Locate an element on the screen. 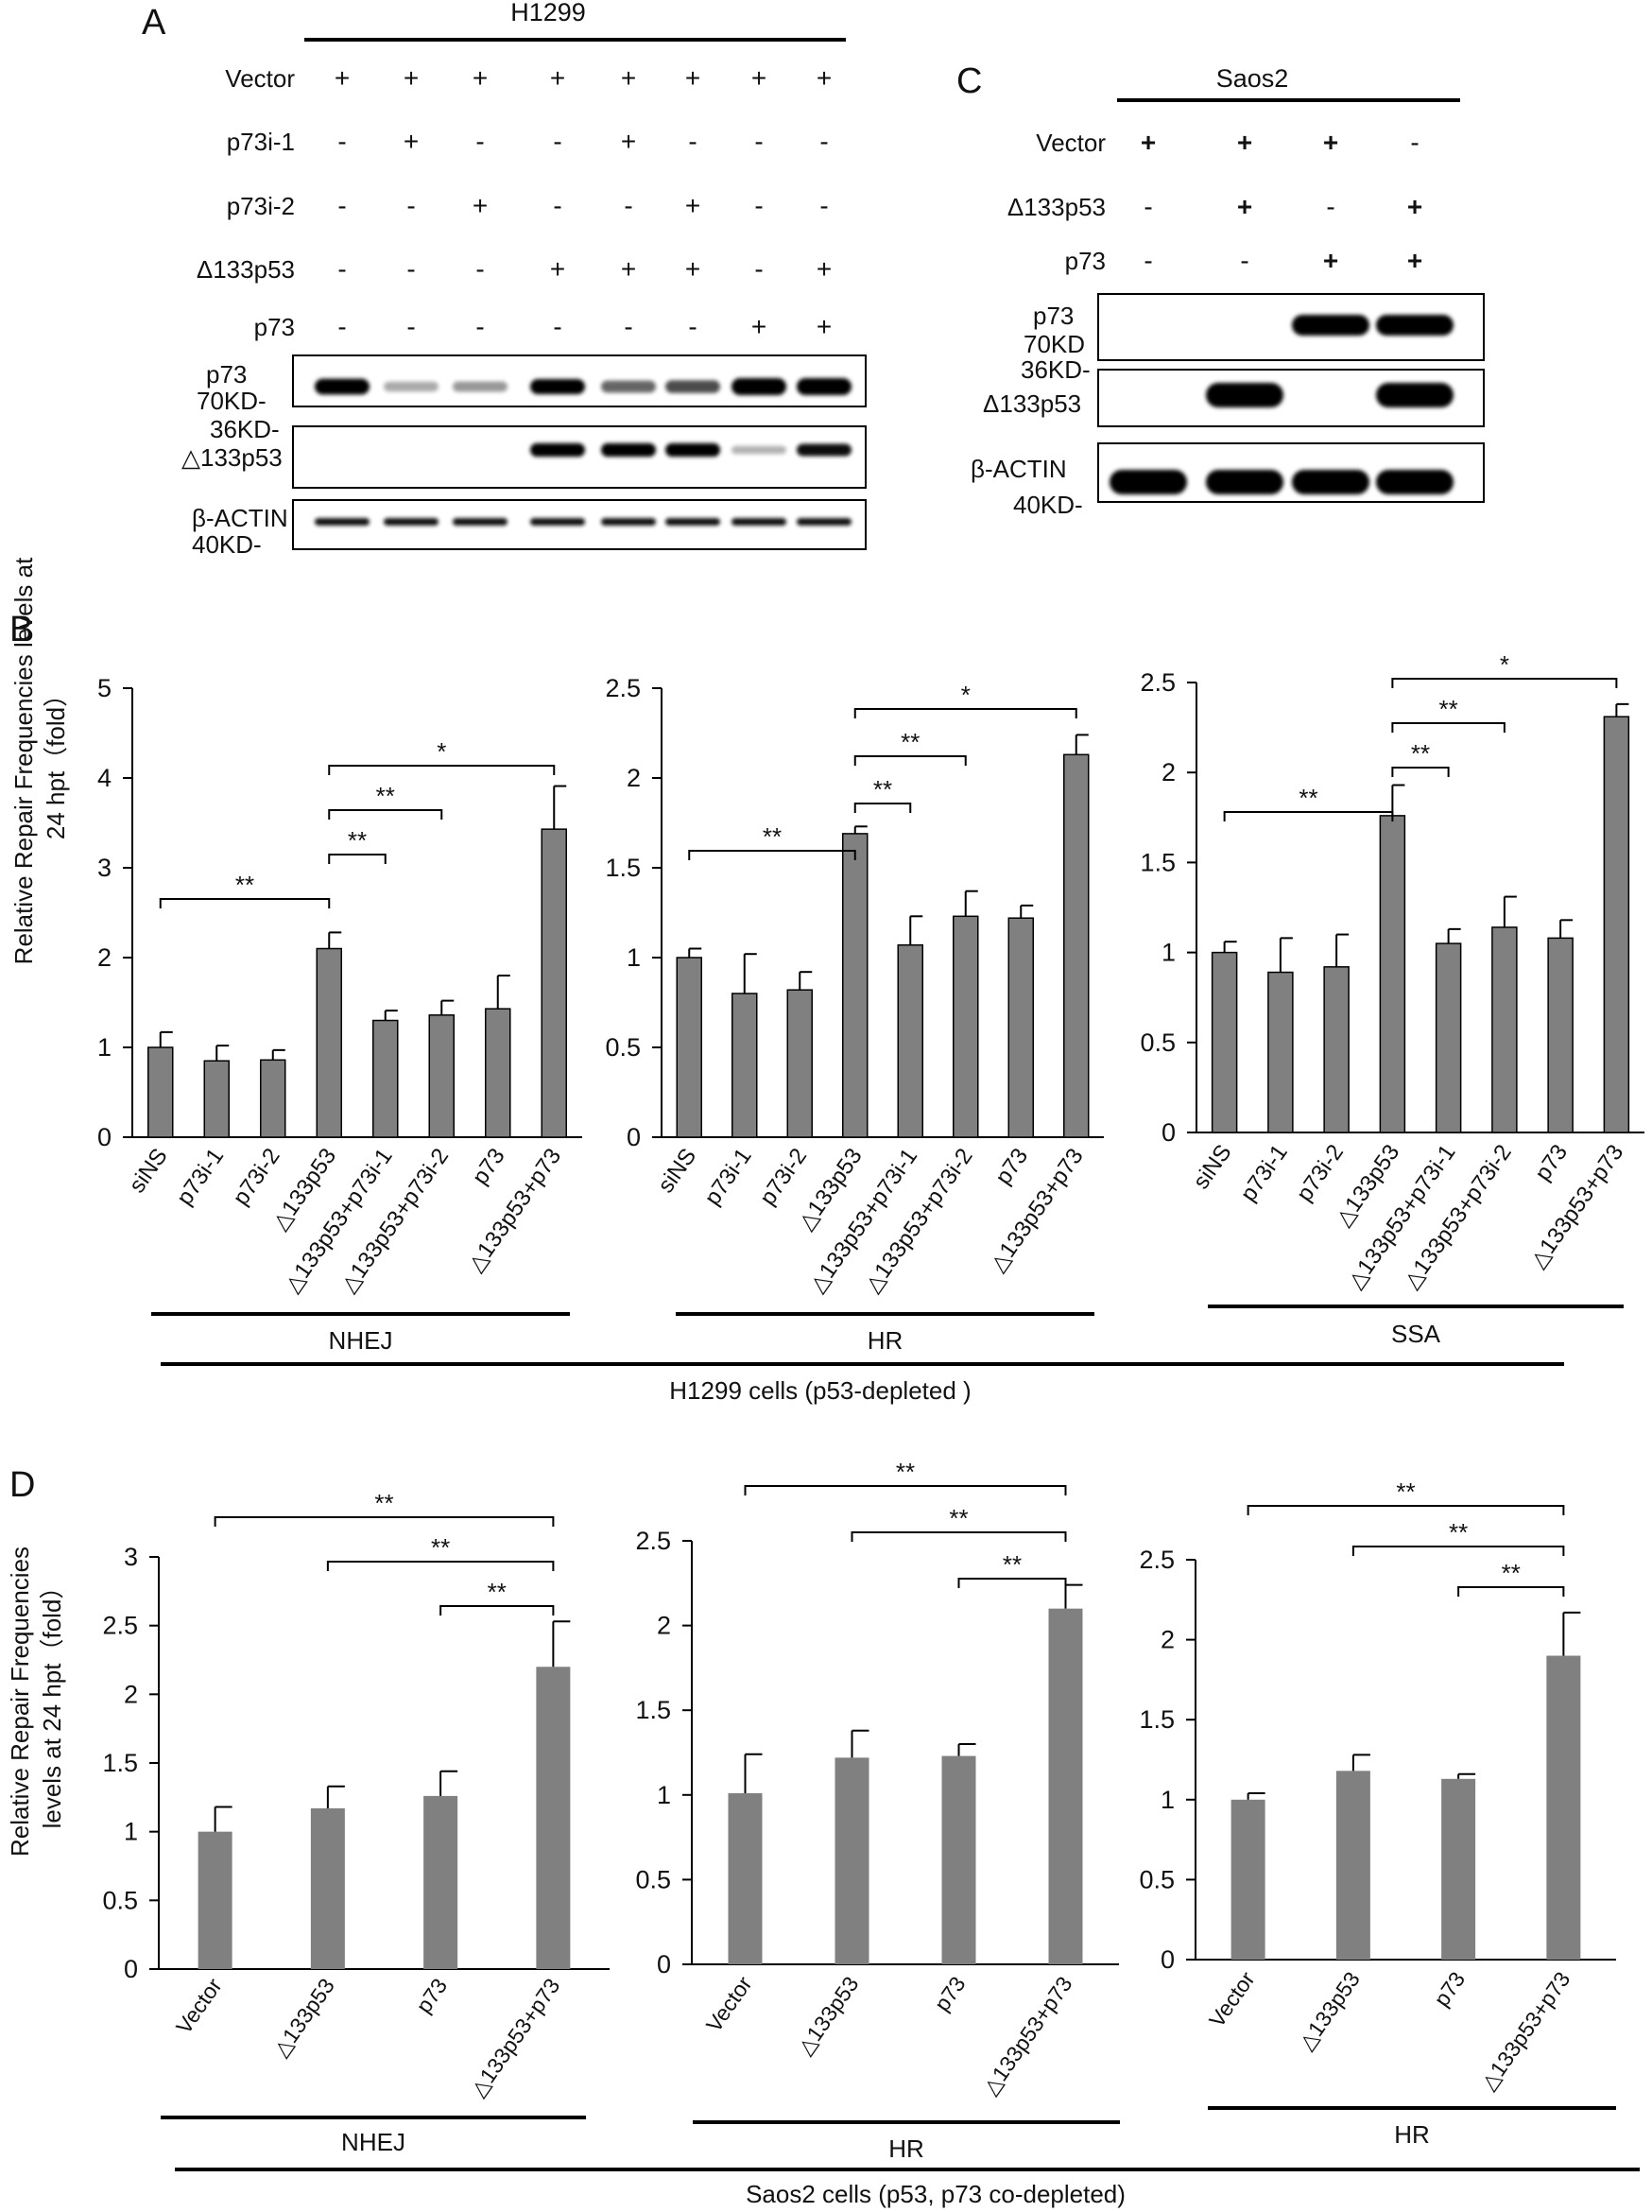  panel-label-b: B is located at coordinates (21, 629).